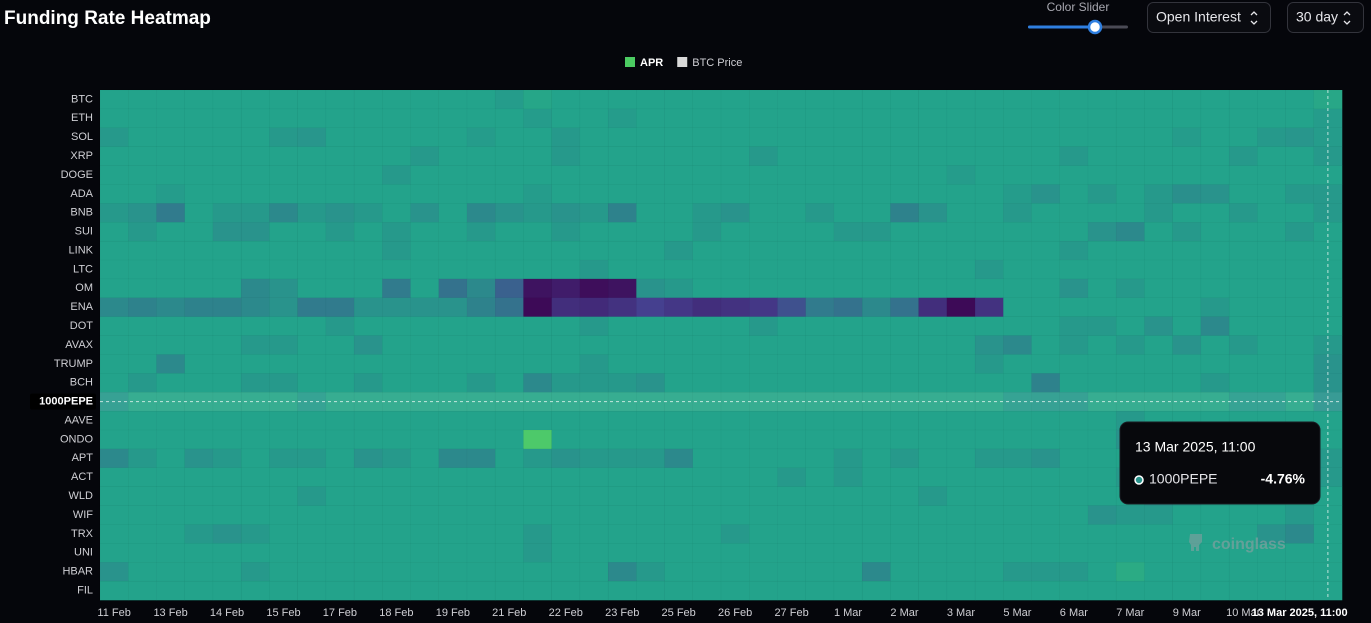  I want to click on x-tick-label: 15 Feb, so click(283, 613).